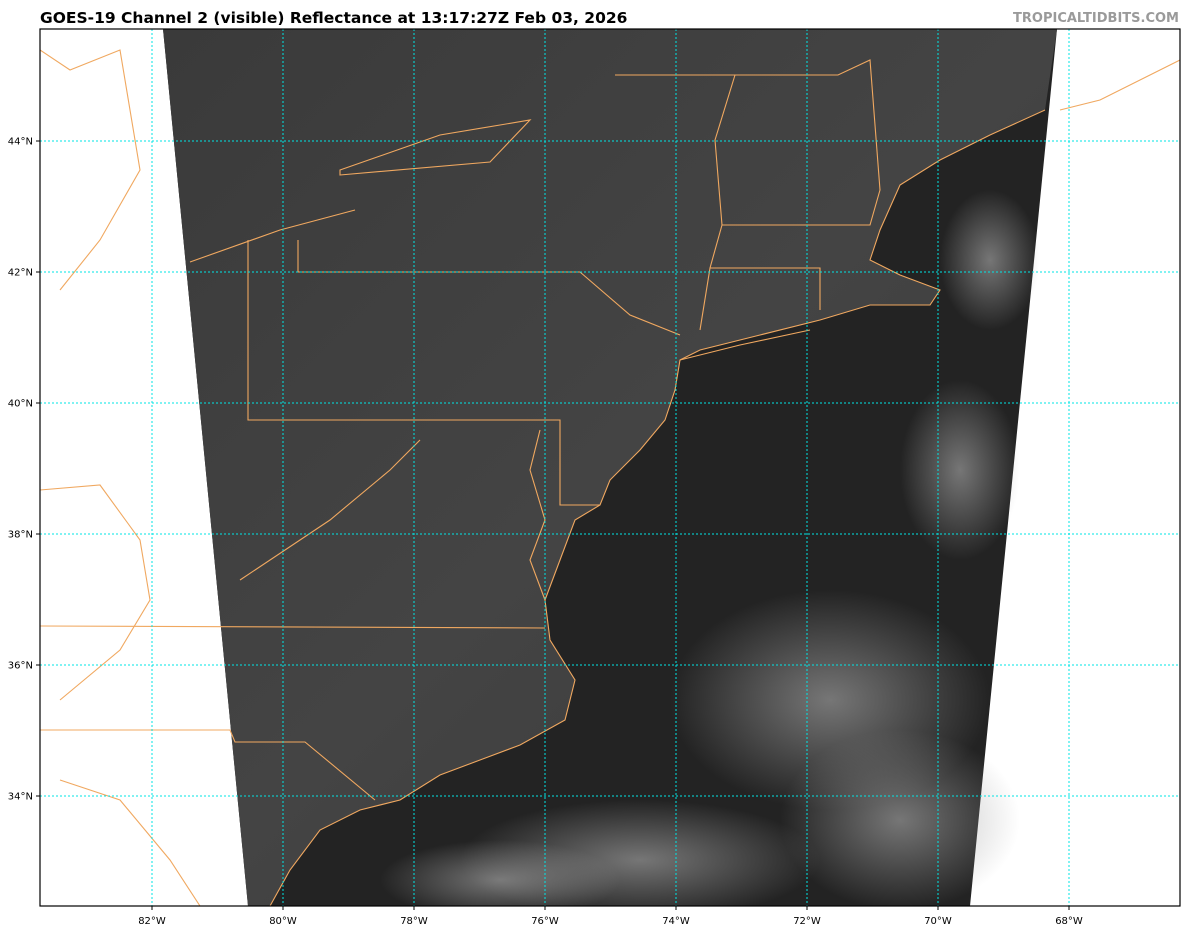 This screenshot has height=929, width=1200. What do you see at coordinates (20, 797) in the screenshot?
I see `lat-label: 34°N` at bounding box center [20, 797].